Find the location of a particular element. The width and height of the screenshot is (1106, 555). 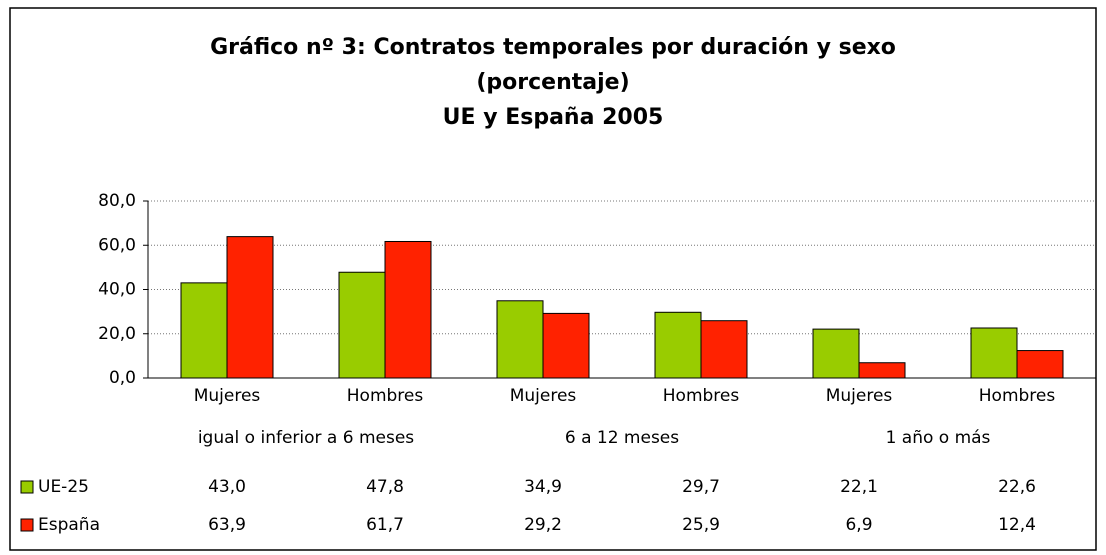

group-label: igual o inferior a 6 meses is located at coordinates (306, 438).